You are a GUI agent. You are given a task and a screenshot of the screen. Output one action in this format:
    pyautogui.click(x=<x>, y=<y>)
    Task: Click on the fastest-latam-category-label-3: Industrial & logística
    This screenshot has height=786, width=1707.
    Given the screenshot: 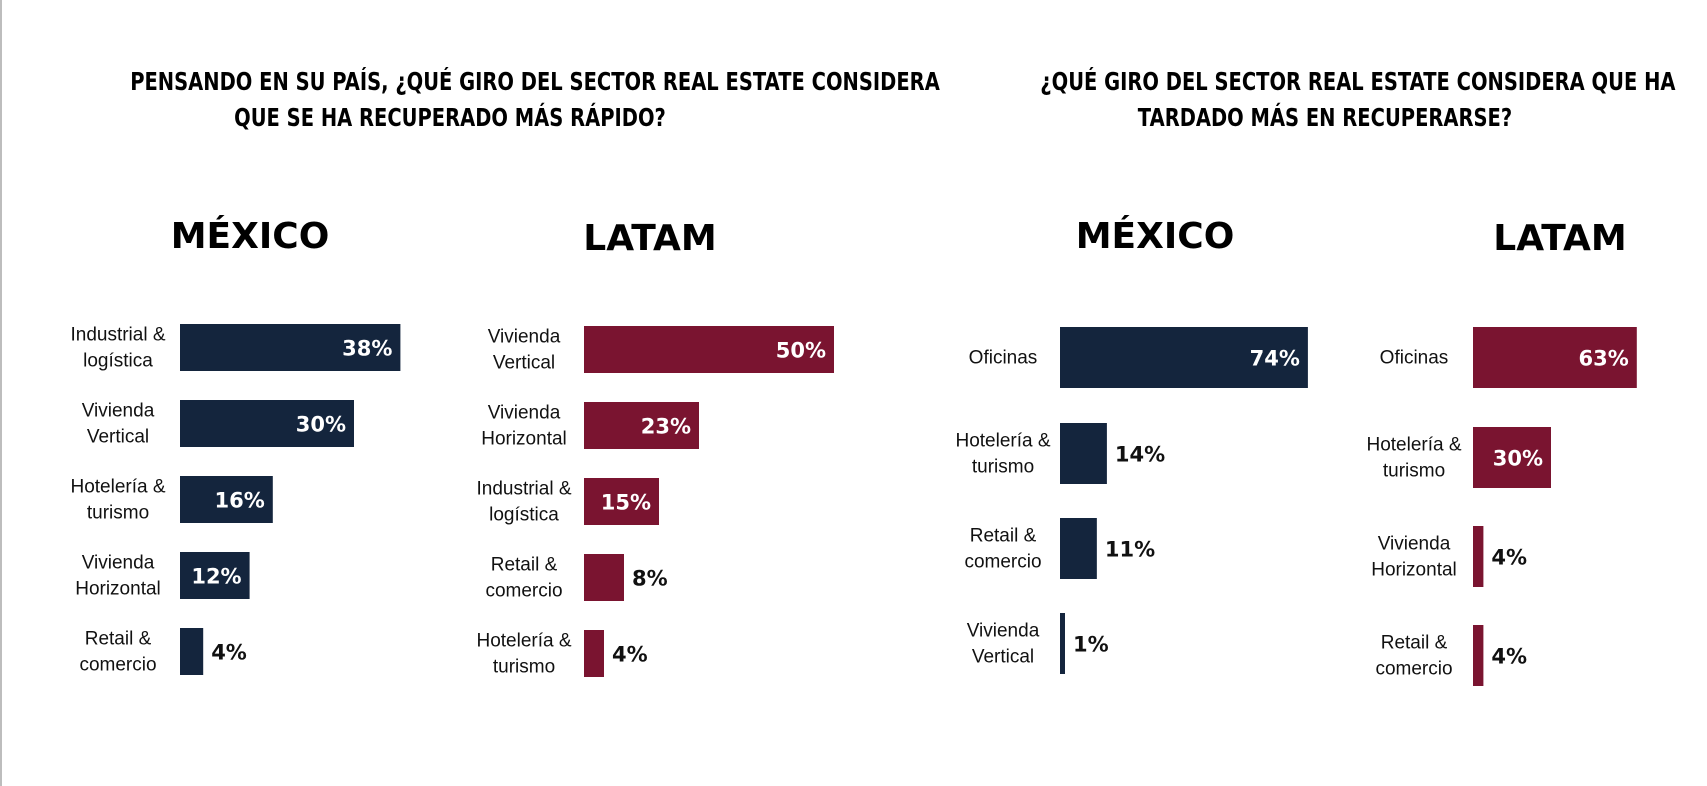 What is the action you would take?
    pyautogui.click(x=523, y=502)
    